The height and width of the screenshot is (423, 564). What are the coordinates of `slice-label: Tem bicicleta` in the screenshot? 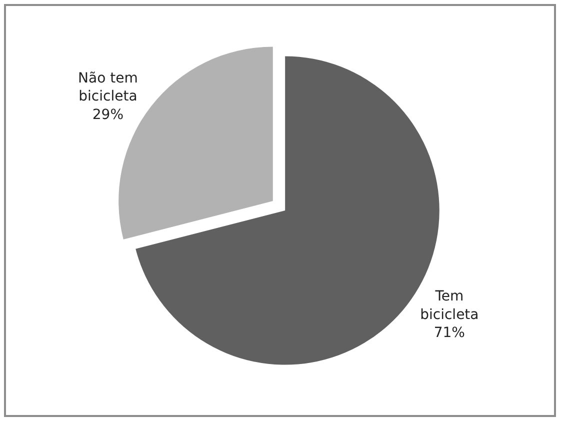 It's located at (449, 305).